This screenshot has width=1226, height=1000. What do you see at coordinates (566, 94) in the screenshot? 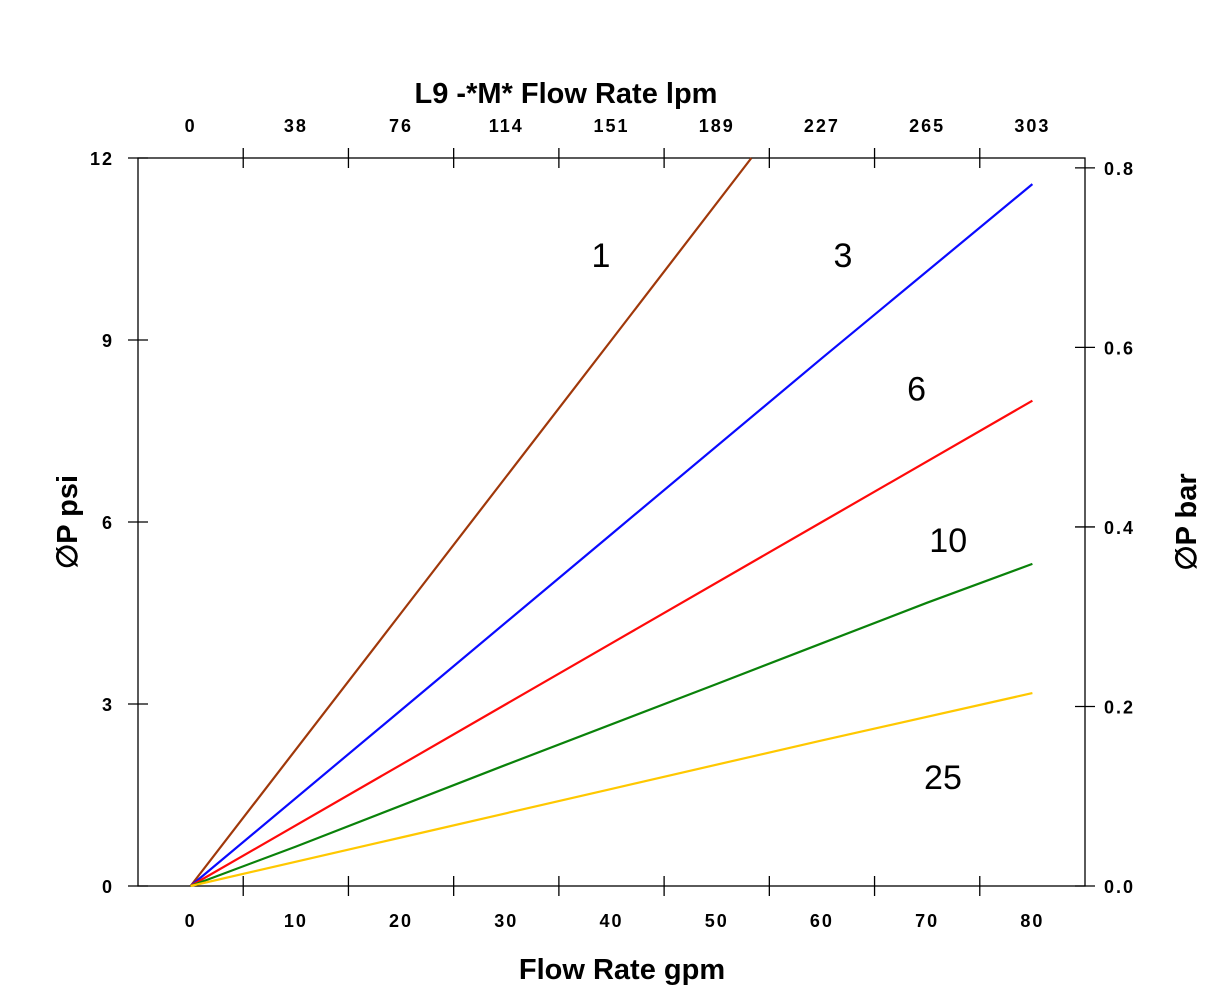
I see `chart-title: L9 -*M* Flow Rate lpm` at bounding box center [566, 94].